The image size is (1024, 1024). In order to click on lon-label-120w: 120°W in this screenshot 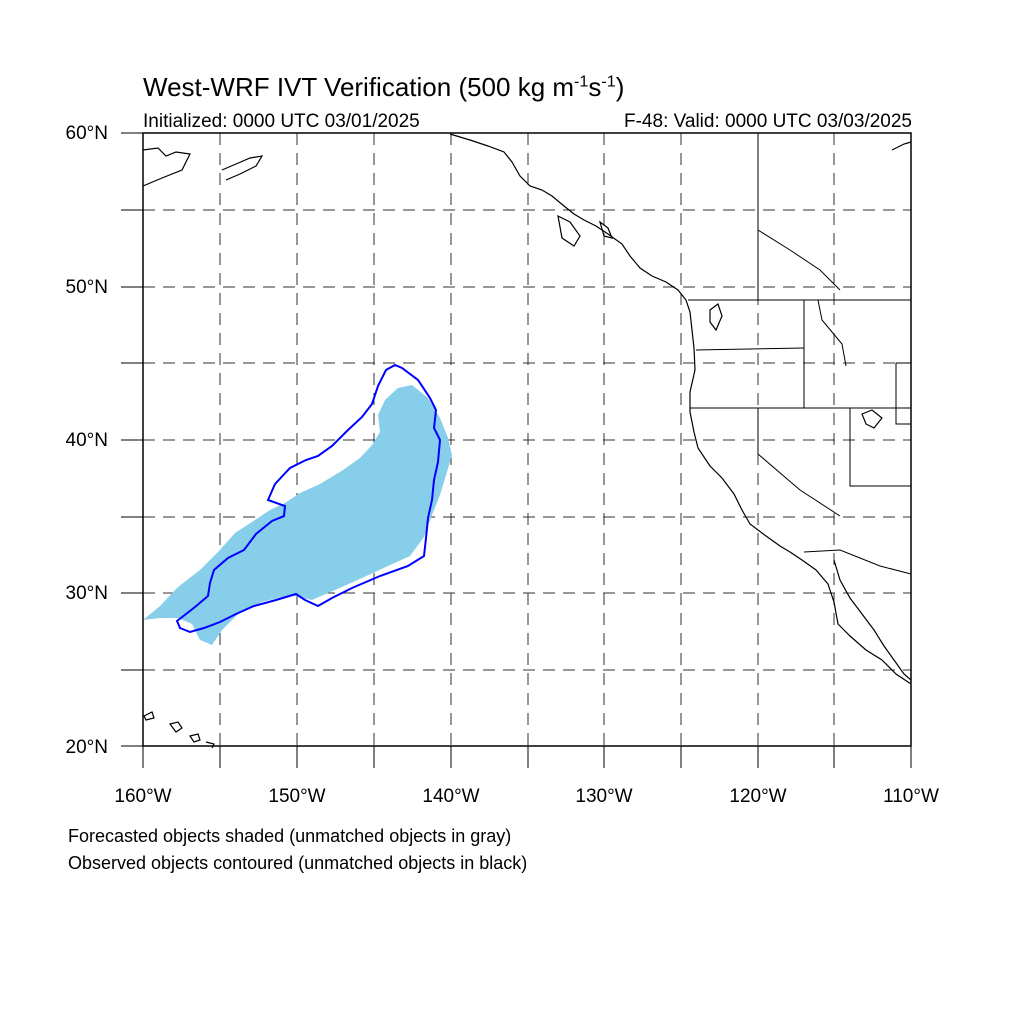, I will do `click(758, 796)`.